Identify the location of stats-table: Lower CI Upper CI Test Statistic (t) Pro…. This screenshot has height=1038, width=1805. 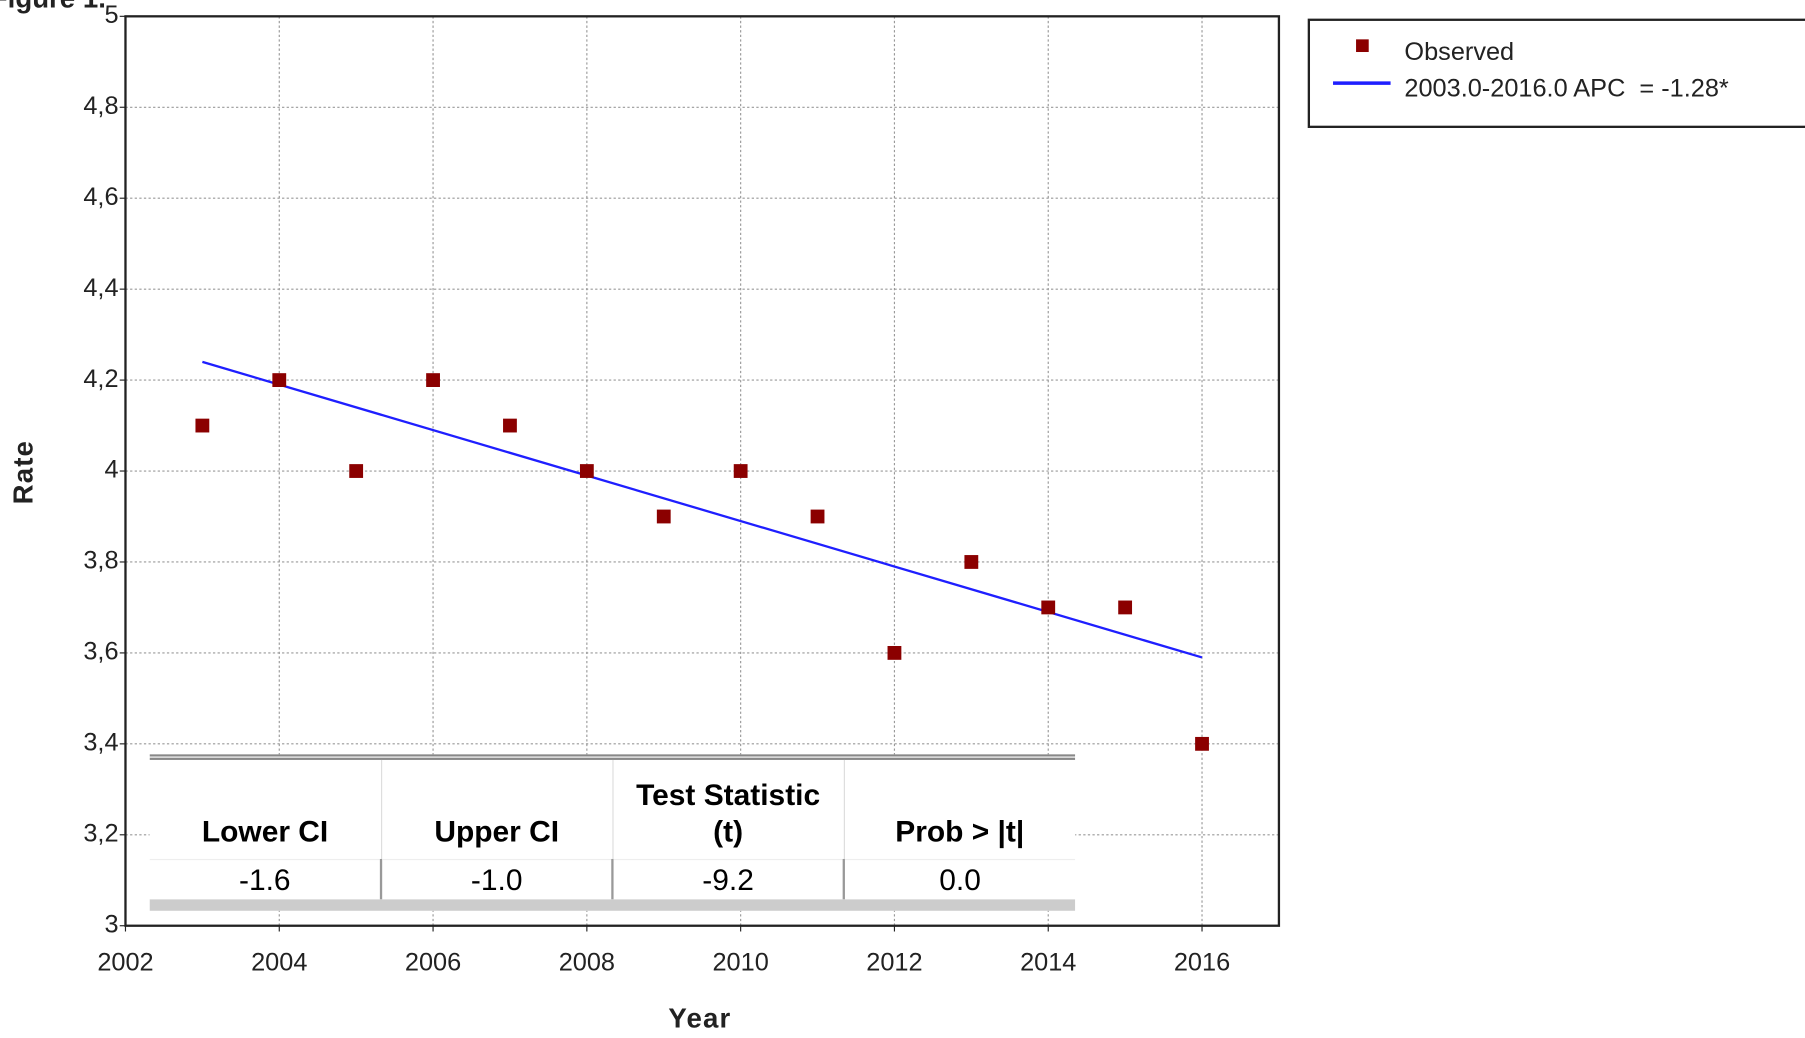
(612, 832).